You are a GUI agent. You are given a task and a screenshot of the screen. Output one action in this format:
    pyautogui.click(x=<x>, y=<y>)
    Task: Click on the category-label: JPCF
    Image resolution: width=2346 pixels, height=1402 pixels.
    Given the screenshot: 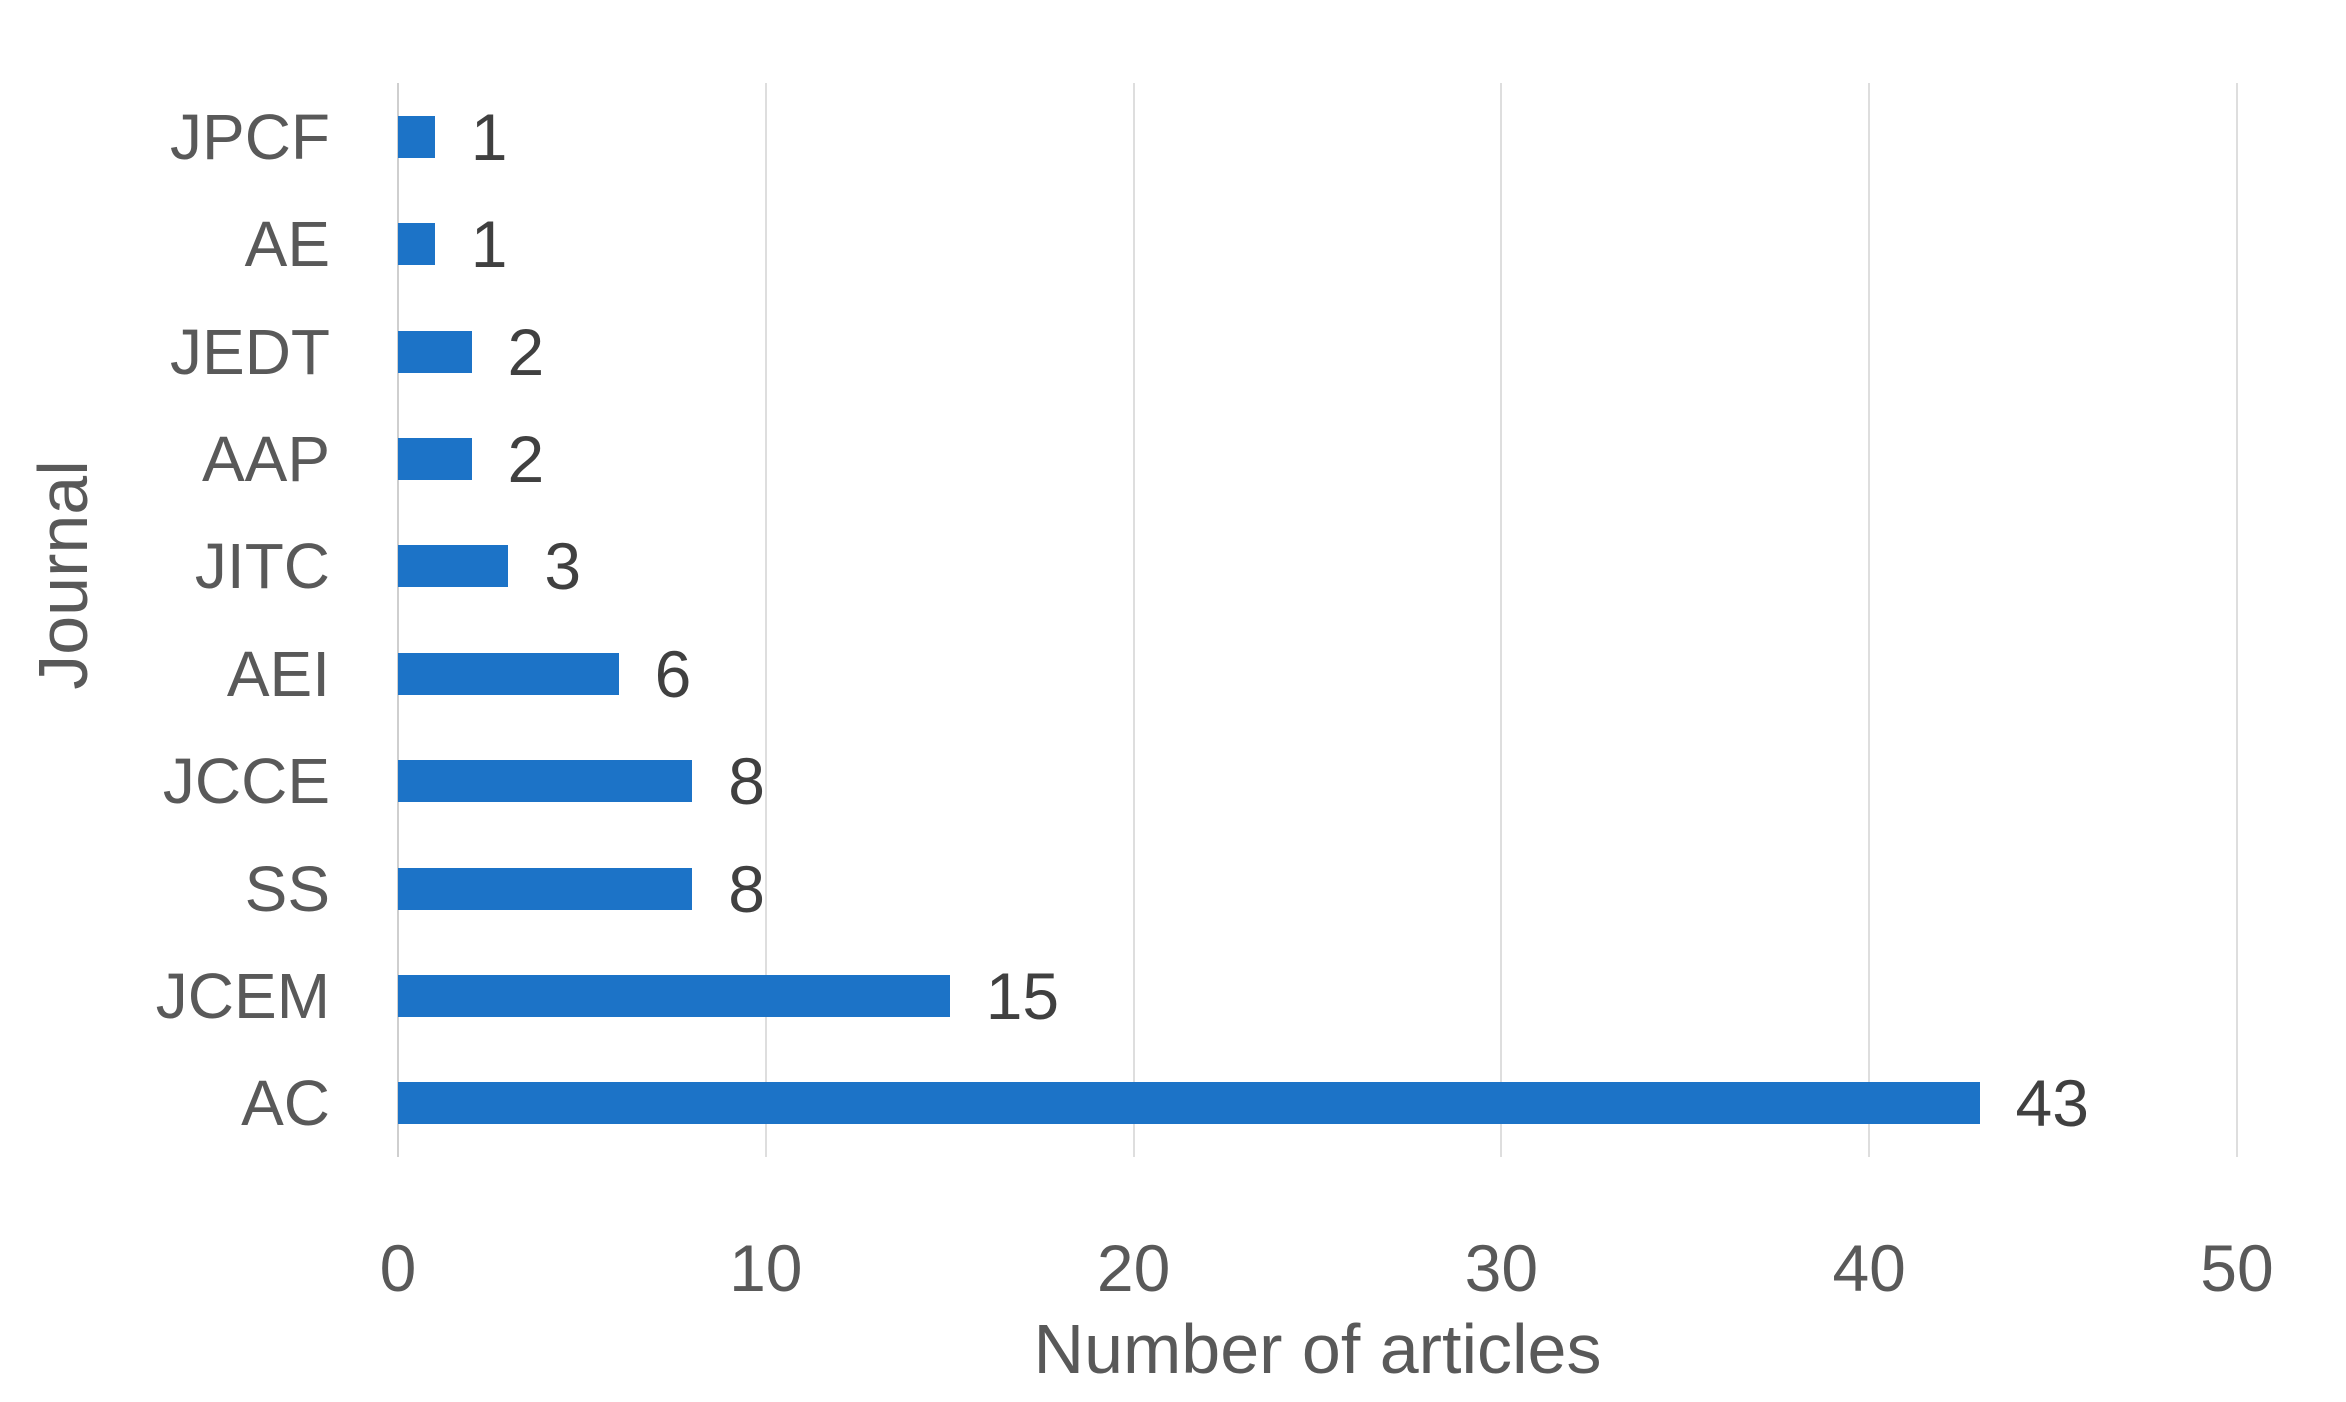 What is the action you would take?
    pyautogui.click(x=250, y=136)
    